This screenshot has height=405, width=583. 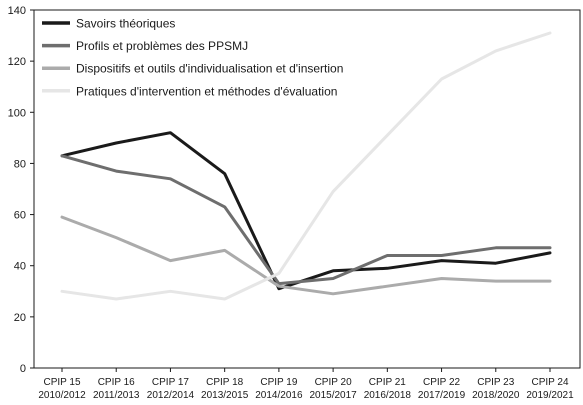 I want to click on x-tick-label-session: CPIP 15, so click(x=61, y=382).